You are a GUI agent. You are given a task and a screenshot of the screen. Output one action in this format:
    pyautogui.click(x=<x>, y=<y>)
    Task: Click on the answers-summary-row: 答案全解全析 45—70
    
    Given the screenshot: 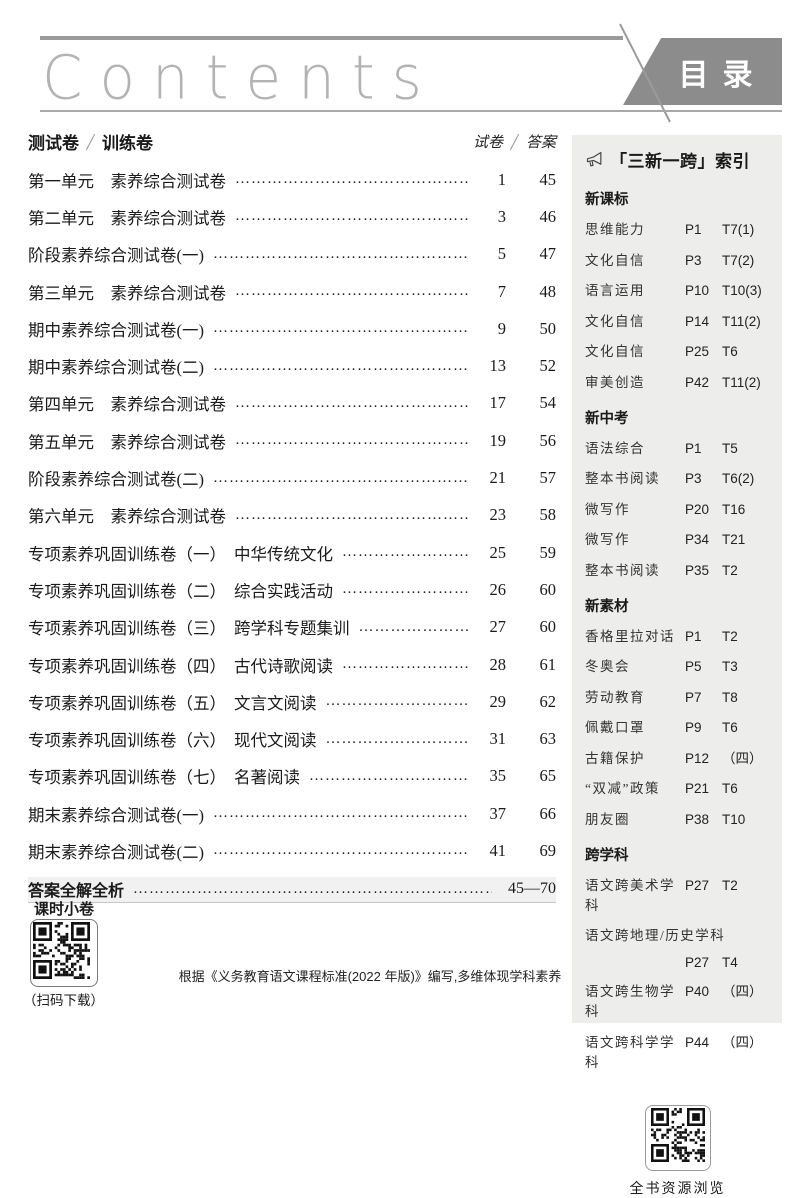 What is the action you would take?
    pyautogui.click(x=292, y=889)
    